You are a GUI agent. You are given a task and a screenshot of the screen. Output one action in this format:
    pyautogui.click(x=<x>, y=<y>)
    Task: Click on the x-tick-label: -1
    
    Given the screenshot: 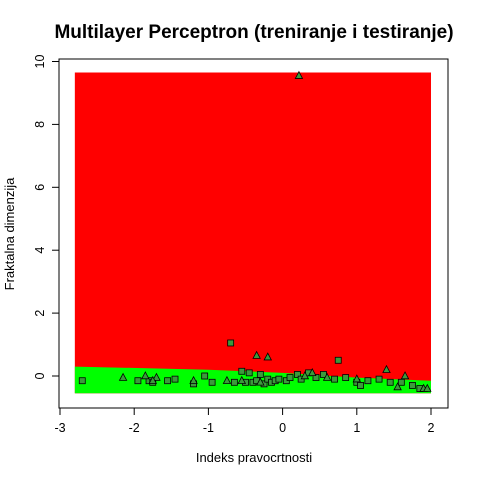 What is the action you would take?
    pyautogui.click(x=208, y=428)
    